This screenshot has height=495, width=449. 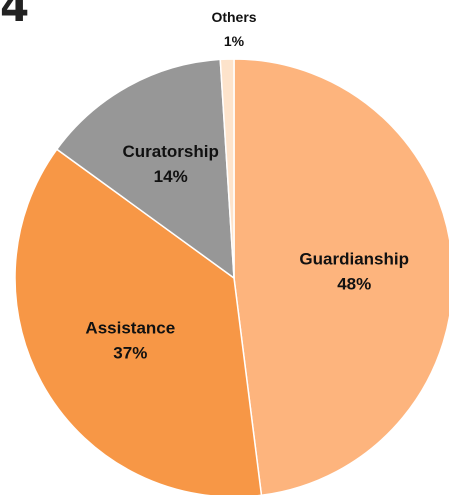 What do you see at coordinates (233, 17) in the screenshot?
I see `slice-label-others: Others` at bounding box center [233, 17].